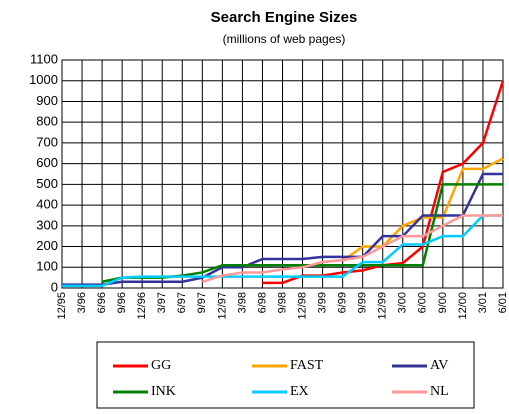  I want to click on y-tick-label: 200, so click(47, 245).